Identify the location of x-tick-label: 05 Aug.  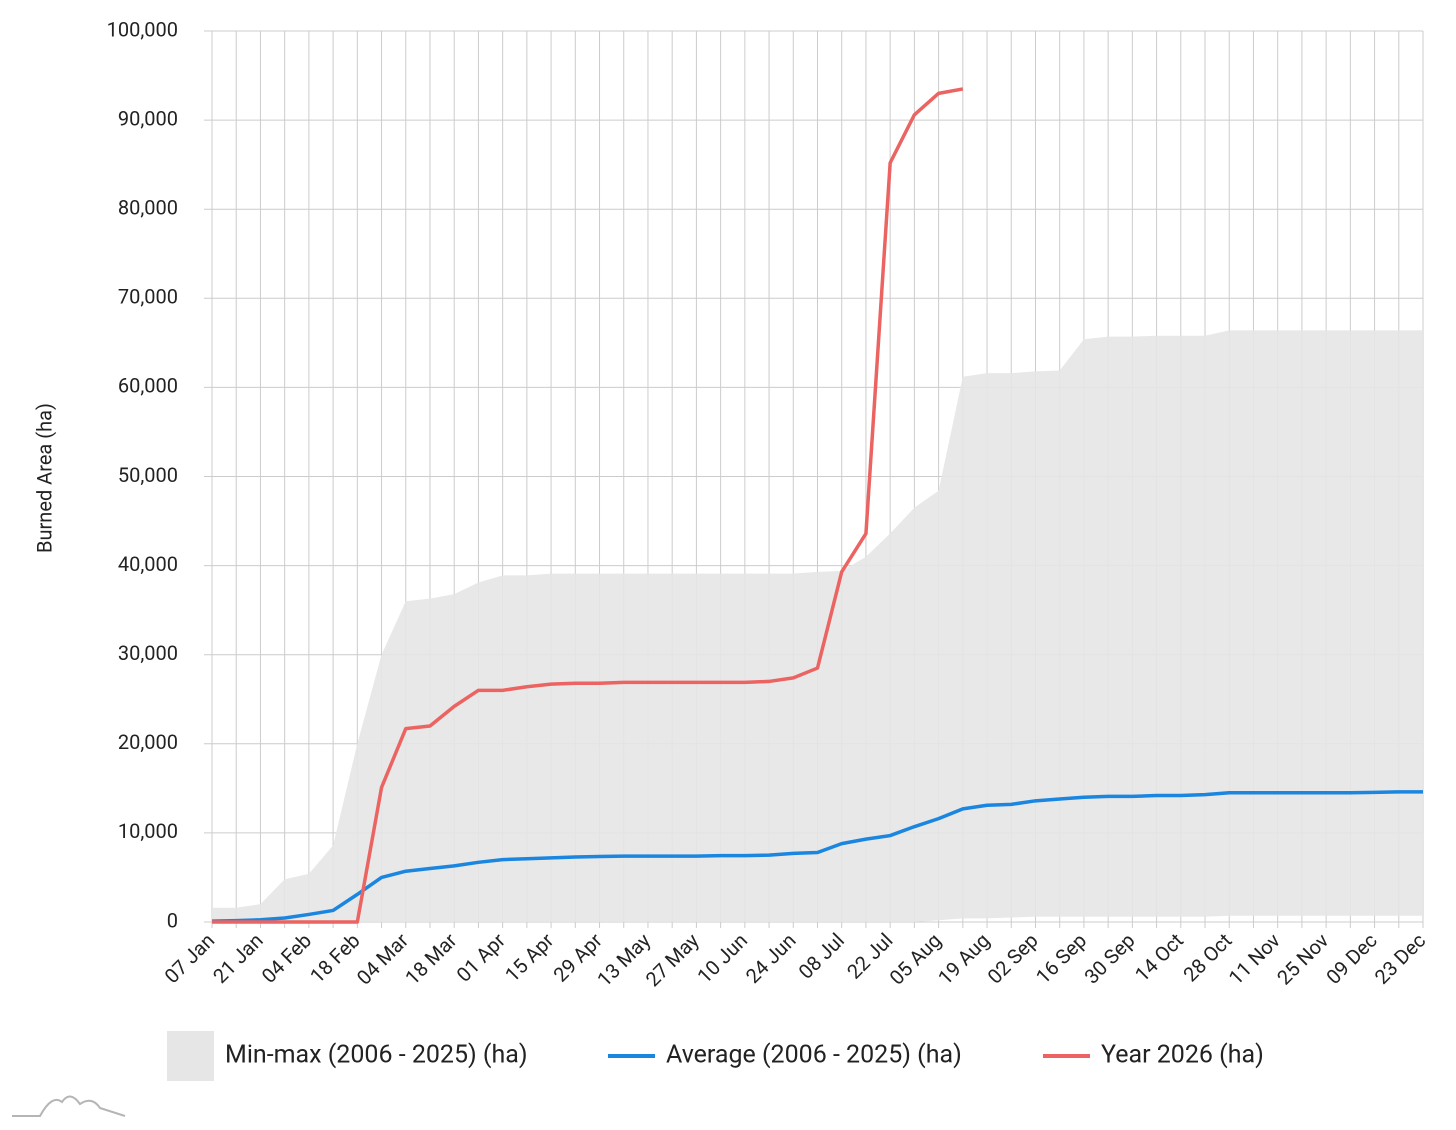
(915, 958).